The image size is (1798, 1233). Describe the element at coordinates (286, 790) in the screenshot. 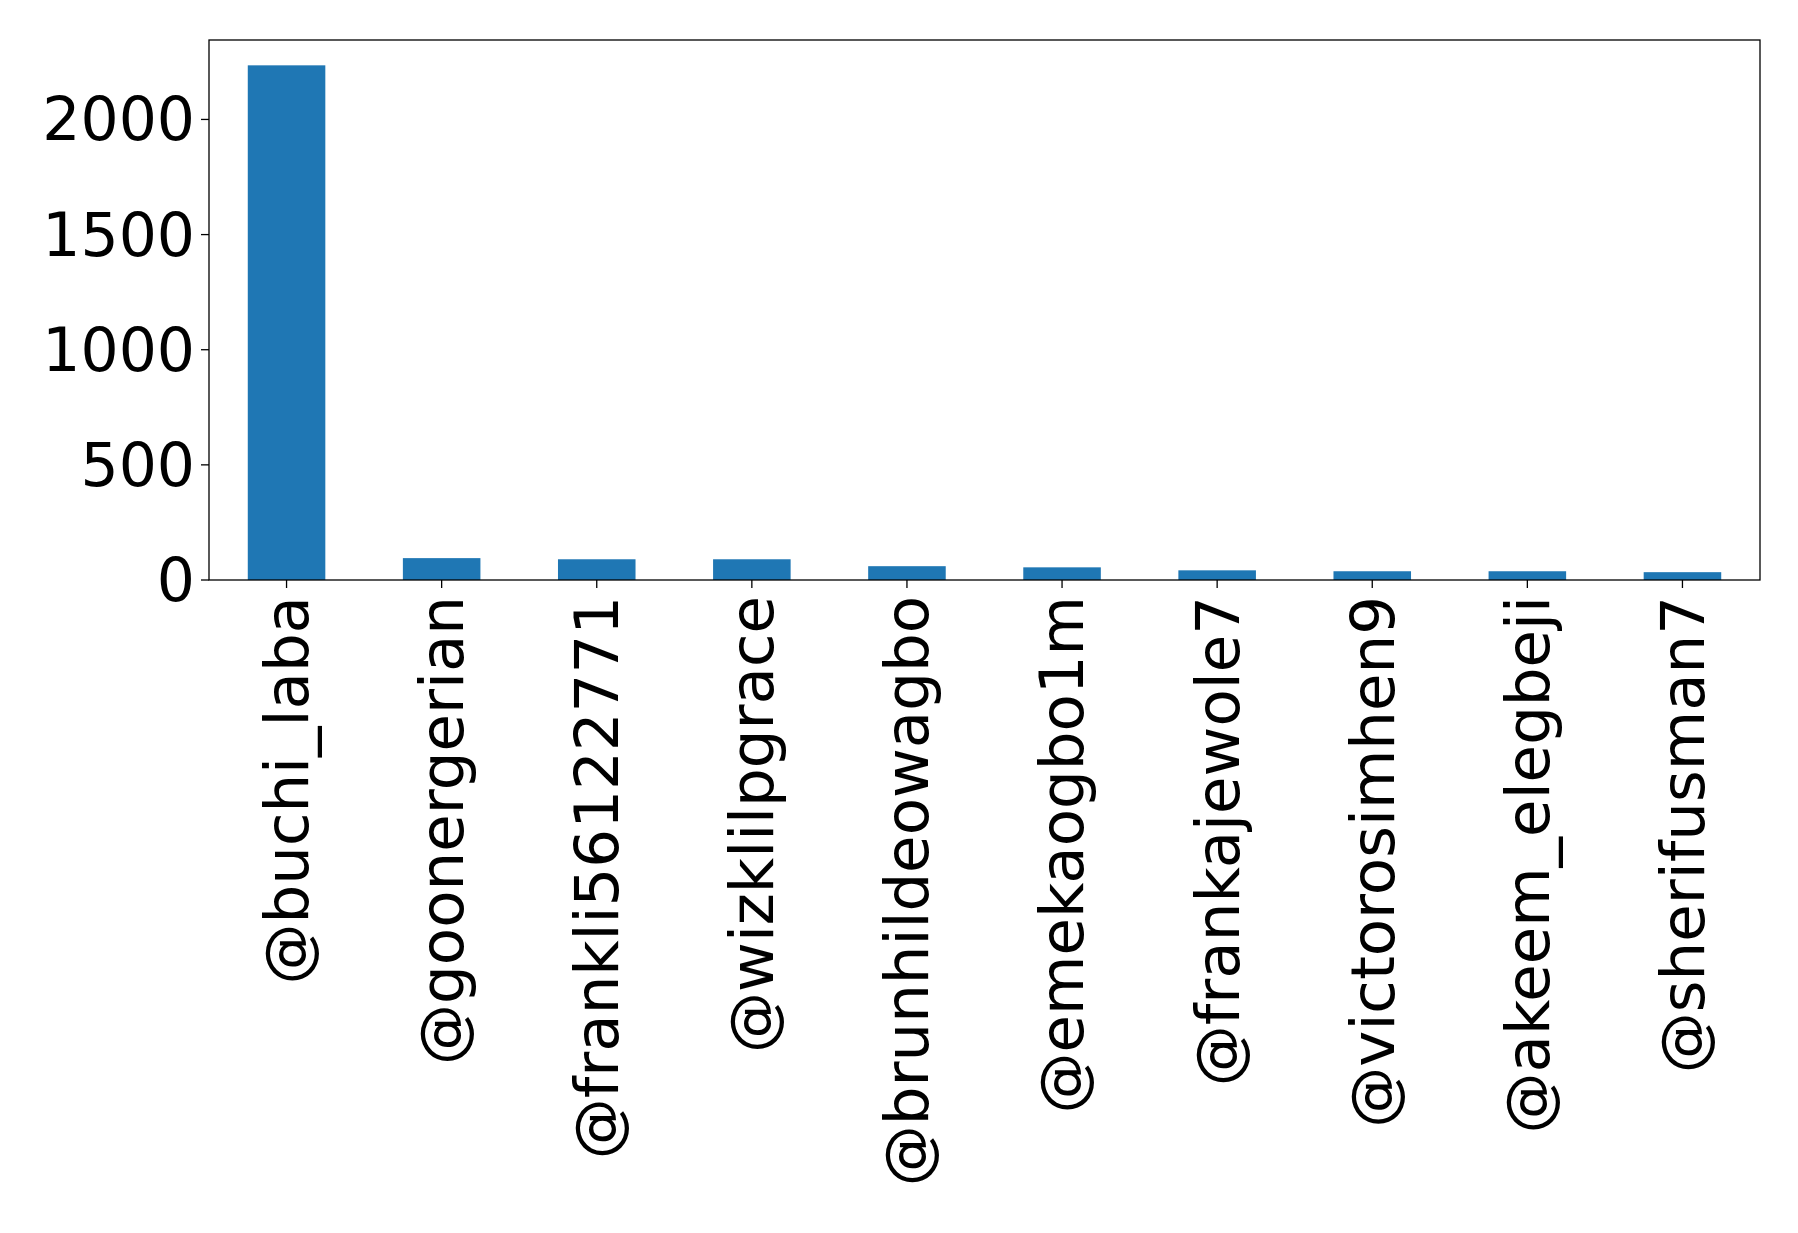

I see `x-tick-label: @buchi_laba` at that location.